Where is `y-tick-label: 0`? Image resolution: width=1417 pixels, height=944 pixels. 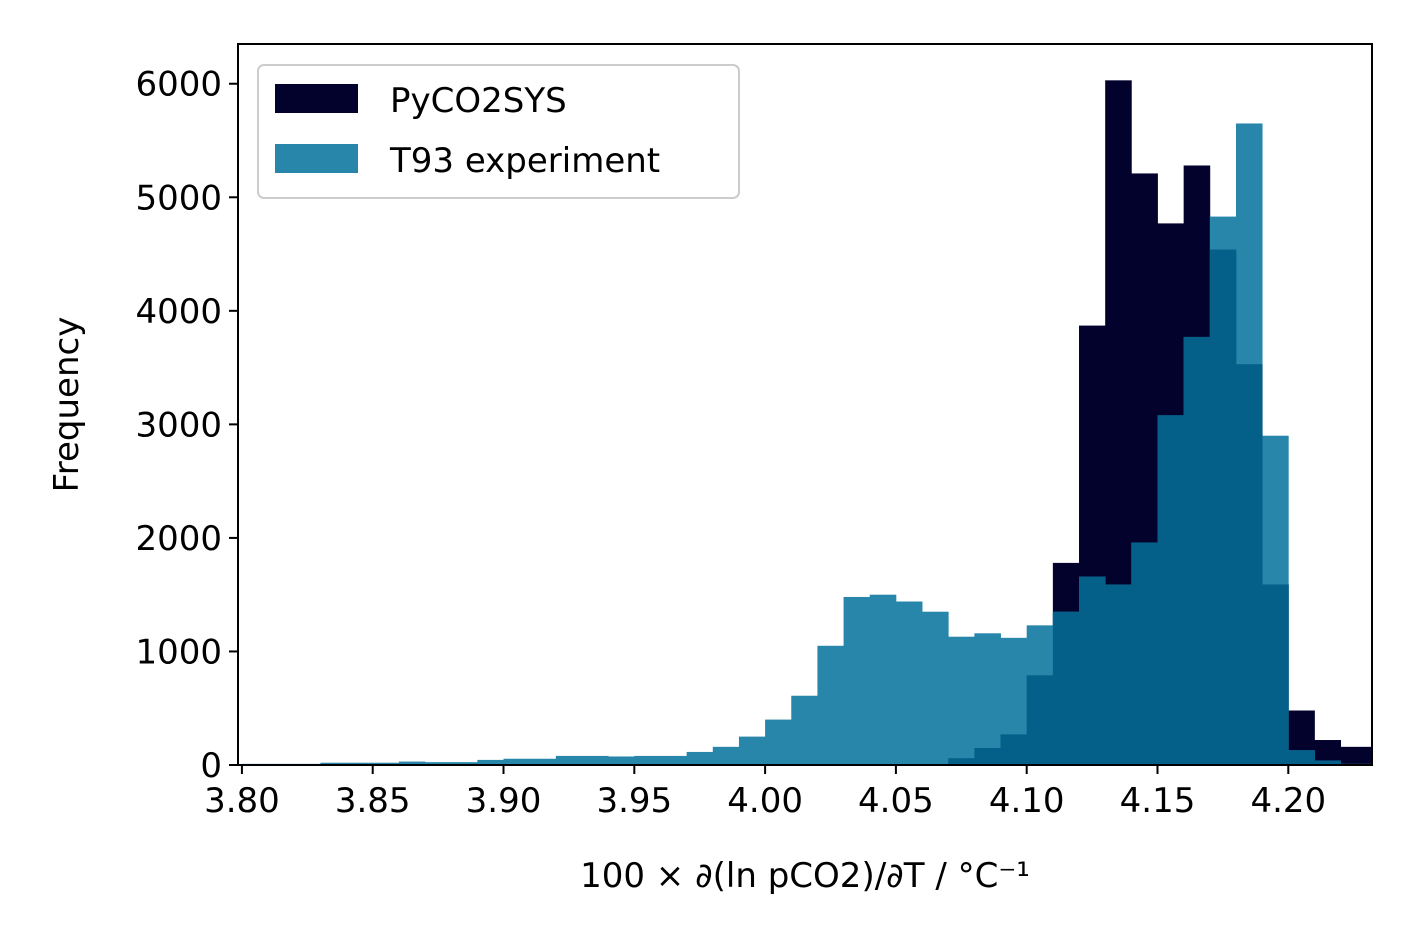 y-tick-label: 0 is located at coordinates (211, 766).